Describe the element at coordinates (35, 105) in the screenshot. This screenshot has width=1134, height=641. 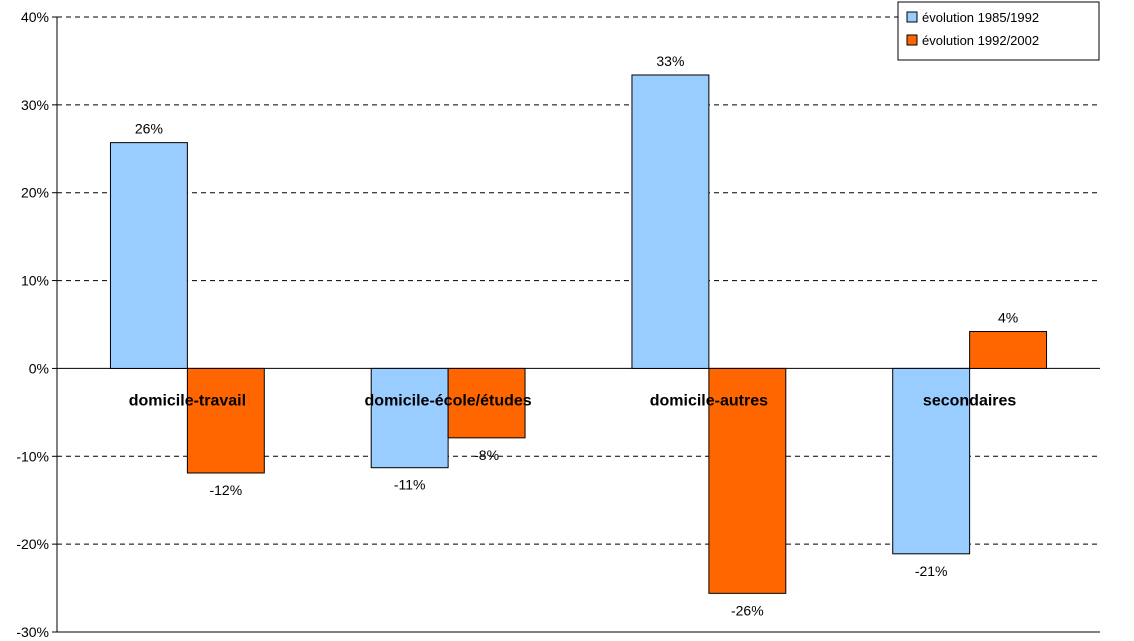
I see `y-tick-label: 30%` at that location.